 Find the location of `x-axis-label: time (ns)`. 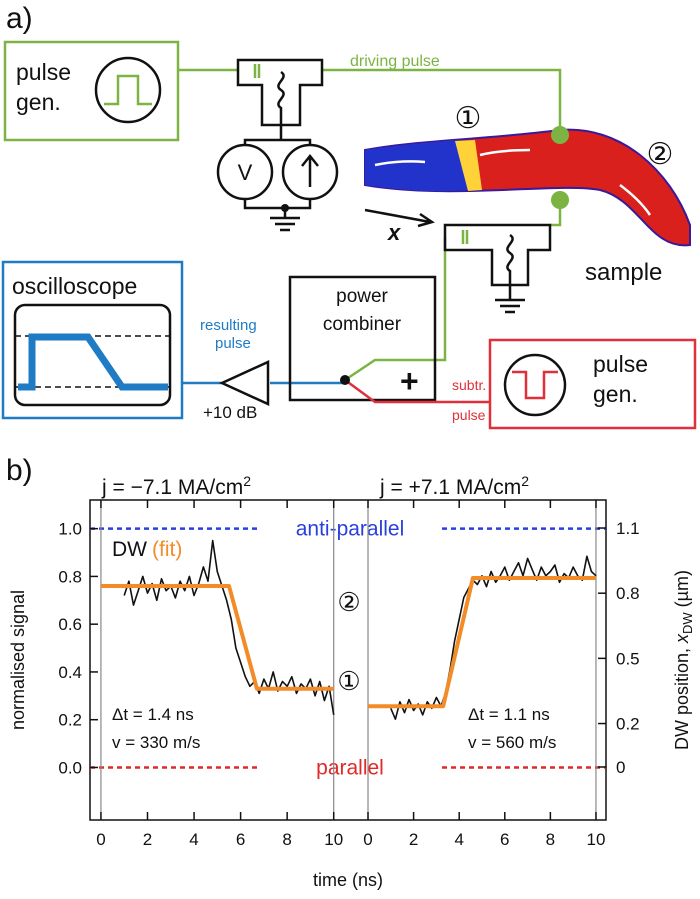

x-axis-label: time (ns) is located at coordinates (348, 880).